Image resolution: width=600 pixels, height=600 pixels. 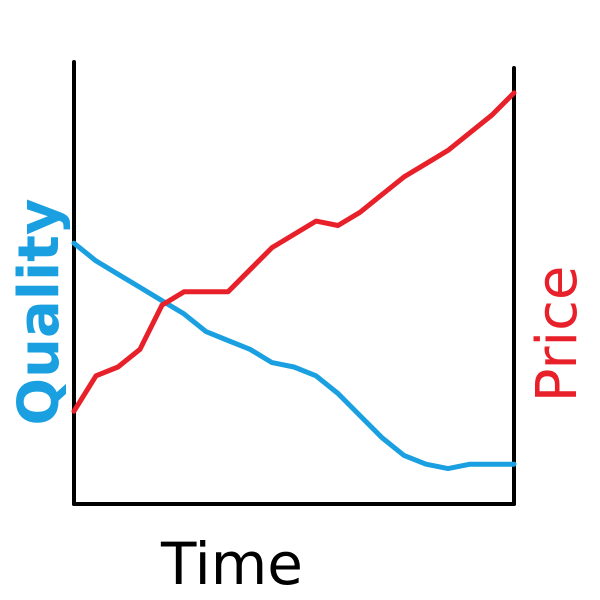 I want to click on x-axis-label: Time, so click(x=231, y=564).